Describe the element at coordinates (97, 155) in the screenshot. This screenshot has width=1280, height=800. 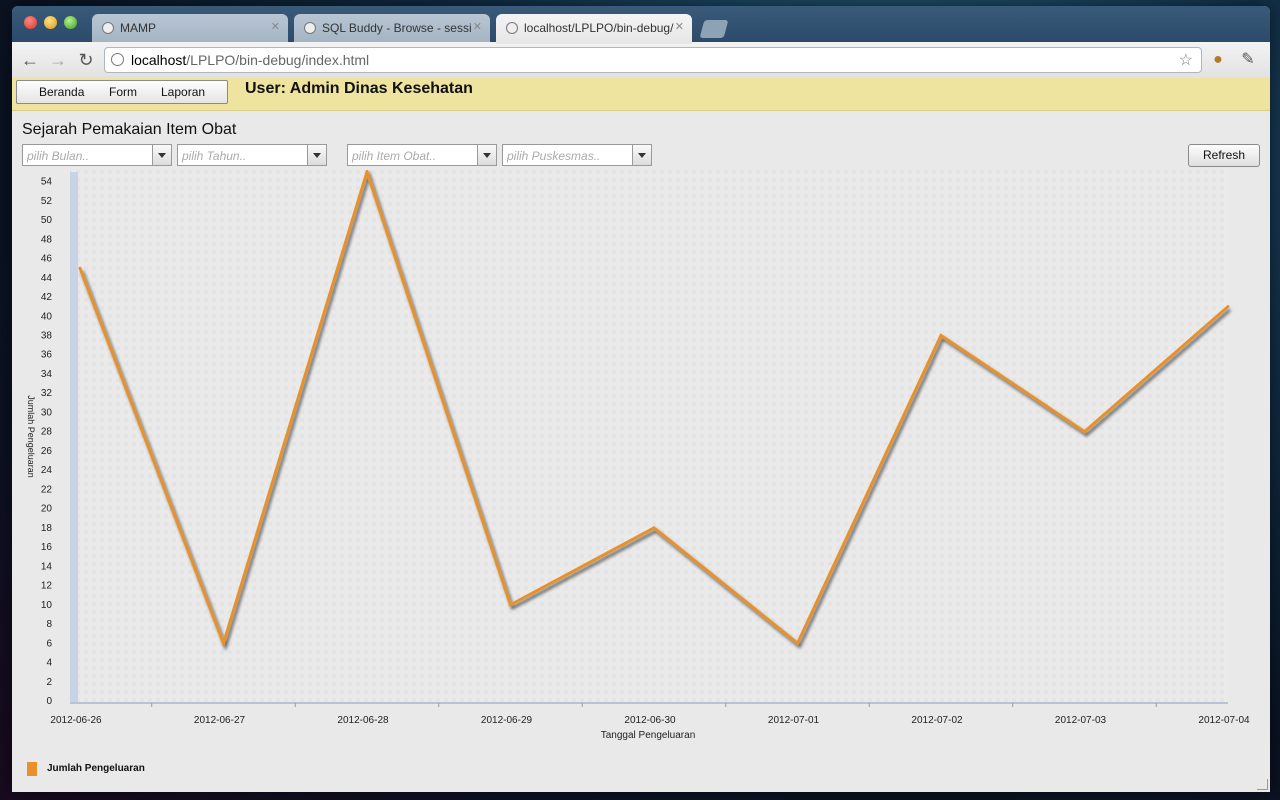
I see `month-select: pilih Bulan..` at that location.